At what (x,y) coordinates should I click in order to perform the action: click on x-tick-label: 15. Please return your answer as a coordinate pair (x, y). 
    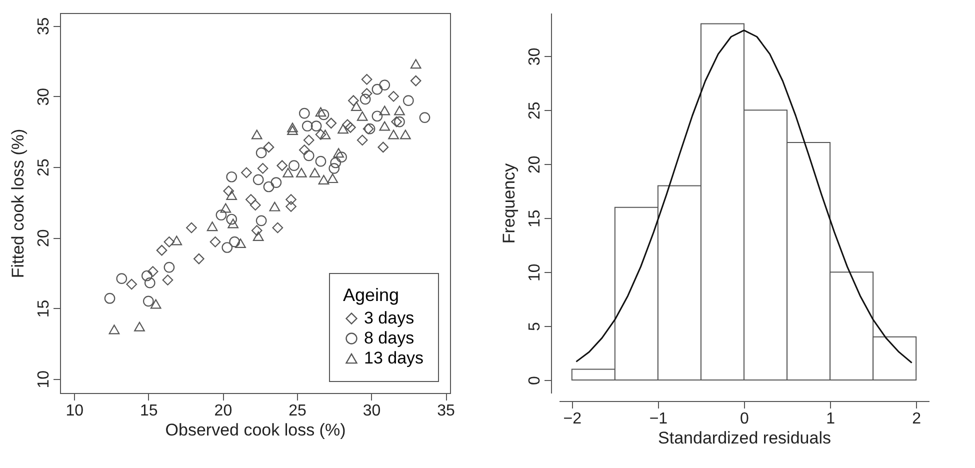
    Looking at the image, I should click on (149, 411).